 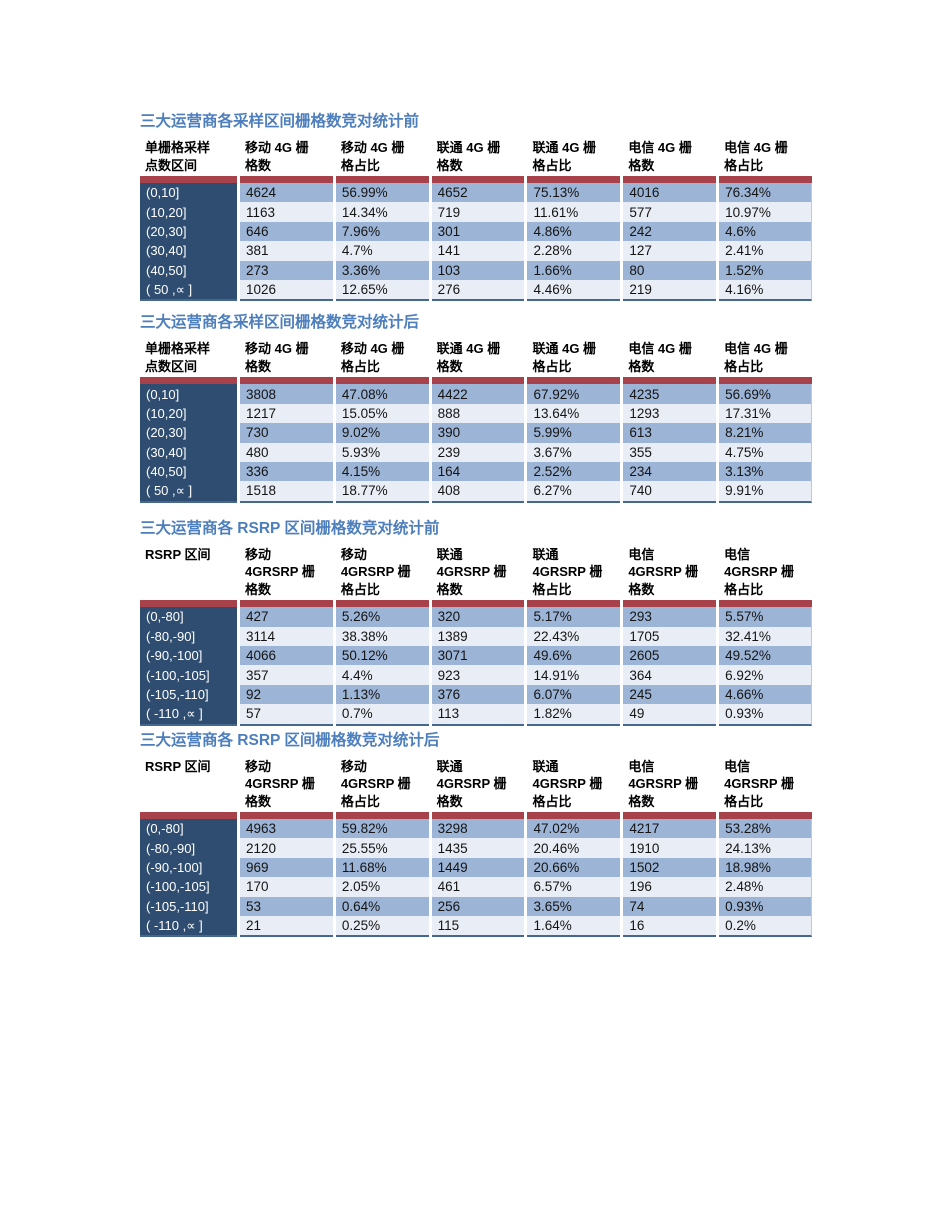 I want to click on data-cell: 9.91%, so click(x=765, y=492).